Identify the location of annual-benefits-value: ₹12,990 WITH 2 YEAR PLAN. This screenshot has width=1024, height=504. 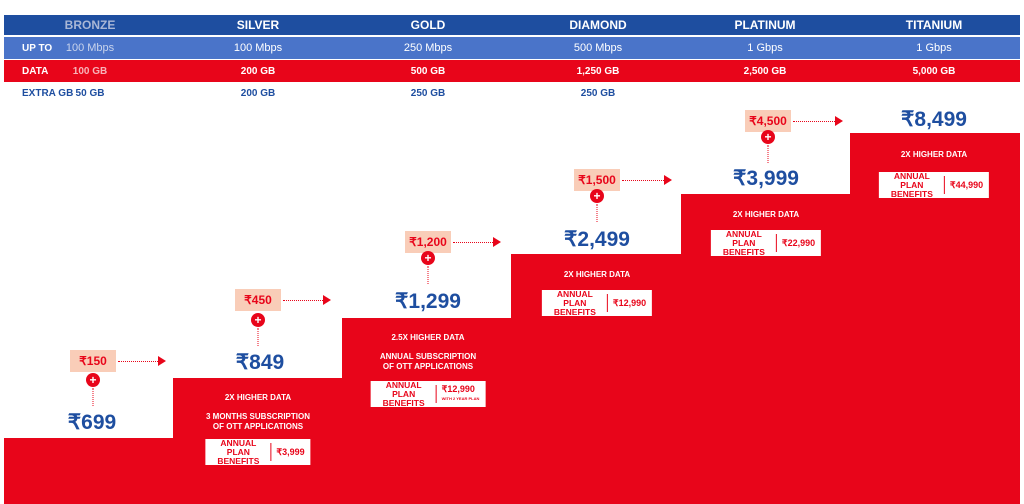
(461, 394).